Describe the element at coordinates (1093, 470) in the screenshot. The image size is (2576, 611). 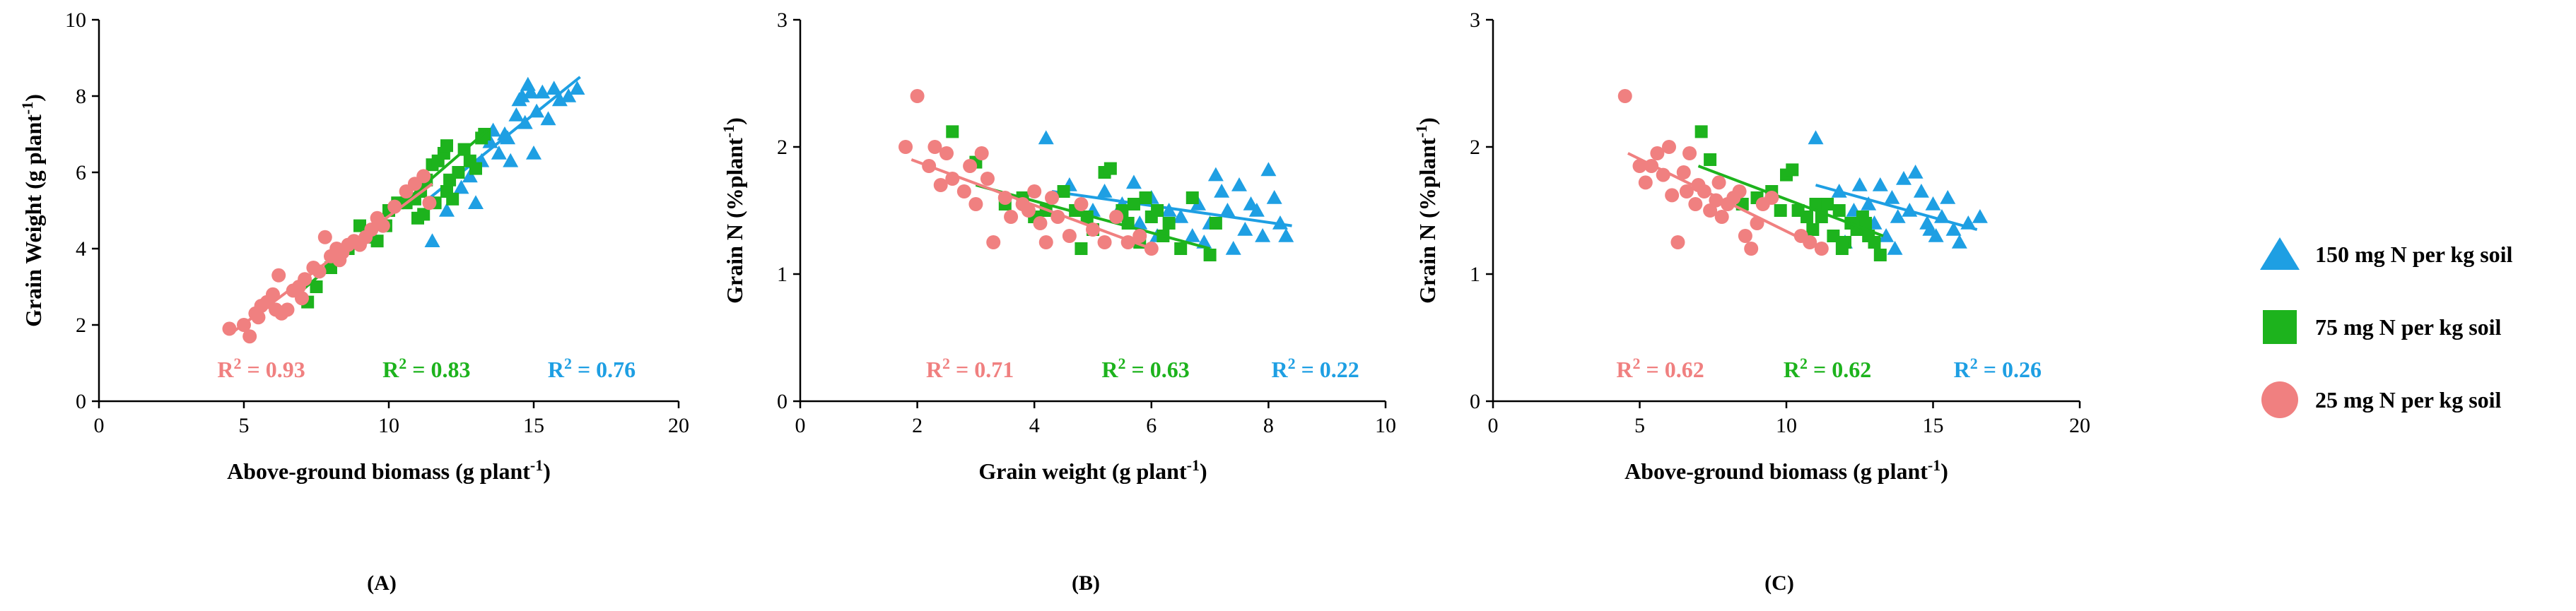
I see `x-axis-title: Grain weight (g plant-1)` at that location.